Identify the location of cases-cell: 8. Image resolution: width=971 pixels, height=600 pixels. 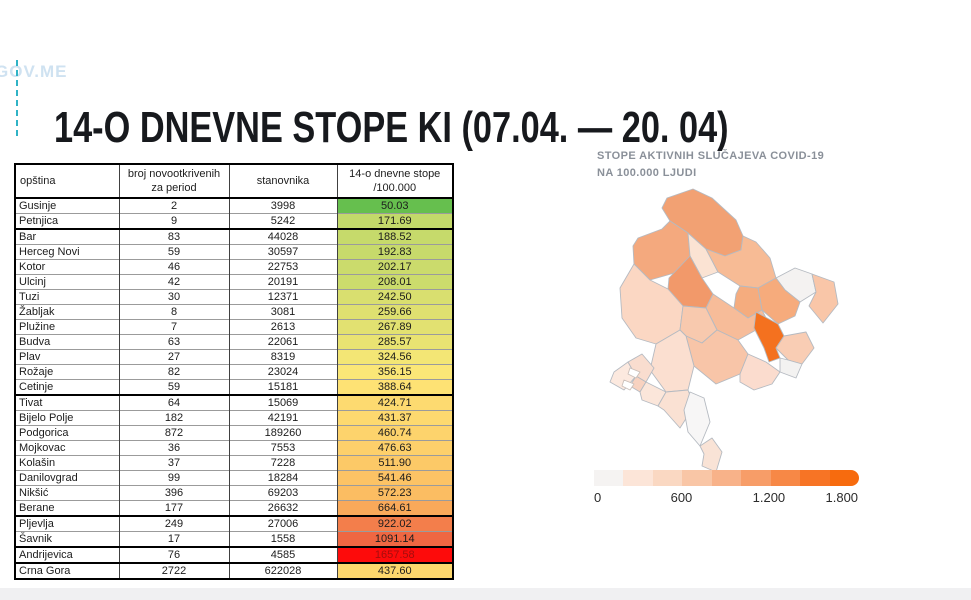
(173, 312).